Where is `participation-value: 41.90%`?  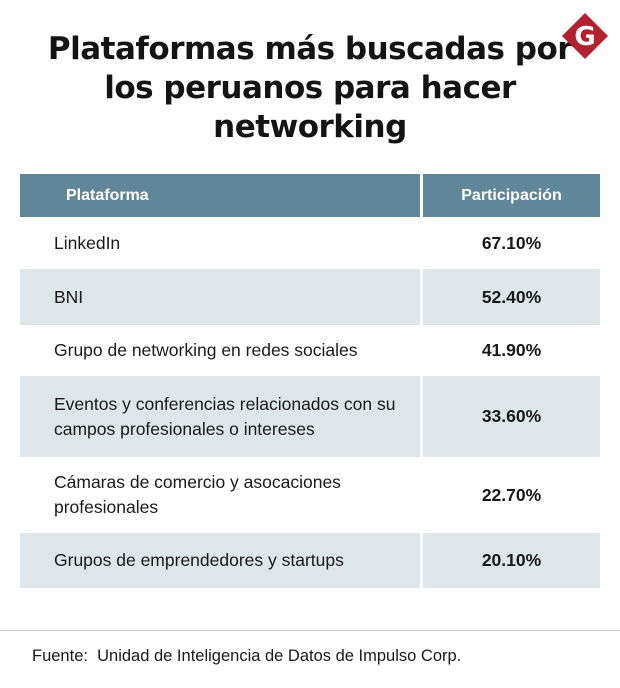
participation-value: 41.90% is located at coordinates (511, 350).